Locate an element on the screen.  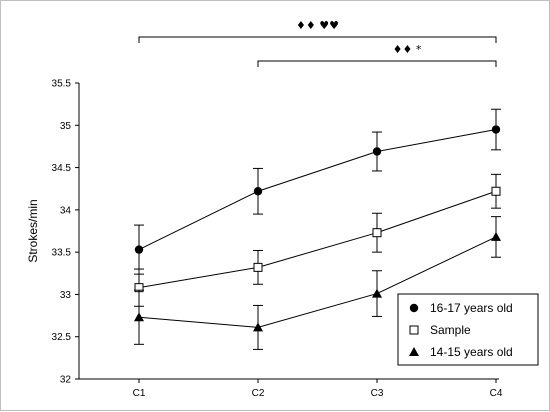
x-tick-label: C2 is located at coordinates (258, 393).